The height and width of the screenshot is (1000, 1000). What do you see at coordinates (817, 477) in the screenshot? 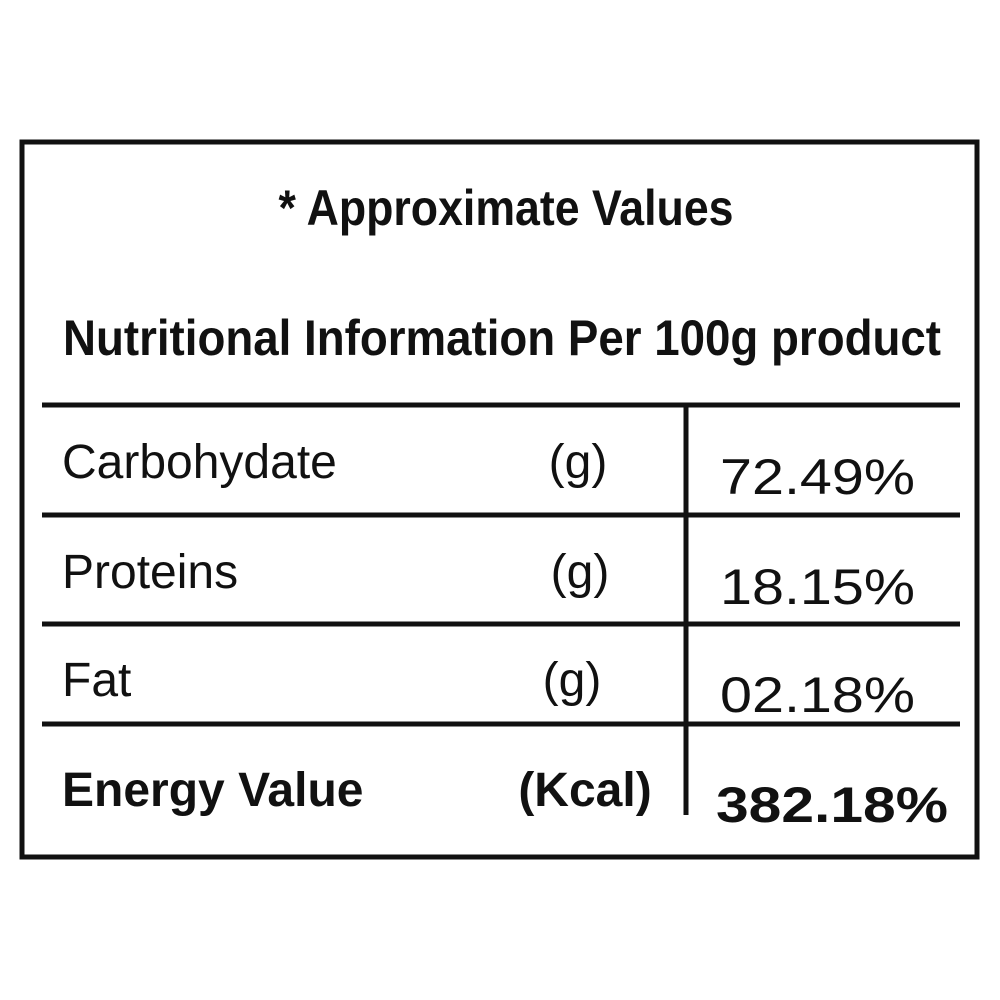
I see `nutrient-value: 72.49%` at bounding box center [817, 477].